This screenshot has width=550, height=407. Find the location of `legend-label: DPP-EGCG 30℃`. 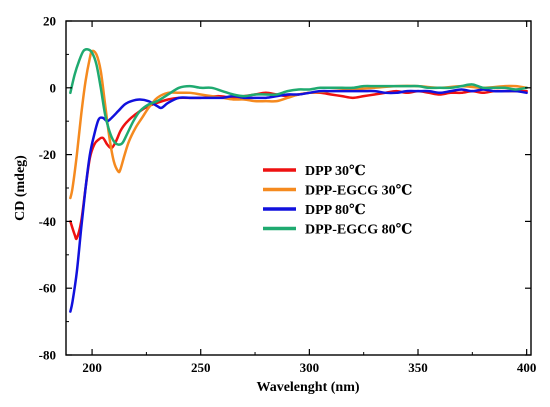

legend-label: DPP-EGCG 30℃ is located at coordinates (359, 191).